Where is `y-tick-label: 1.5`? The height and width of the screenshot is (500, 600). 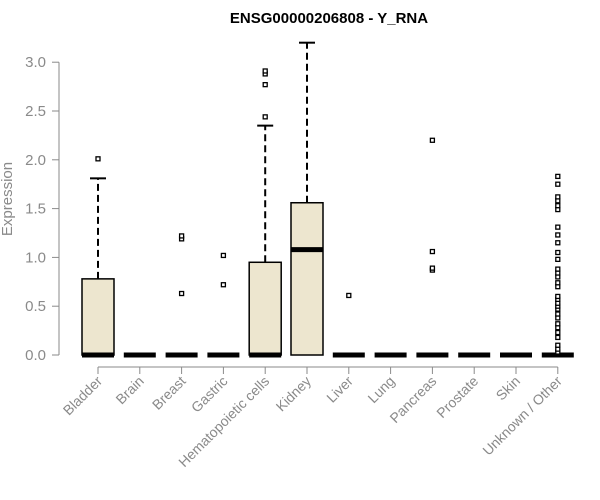
y-tick-label: 1.5 is located at coordinates (35, 209).